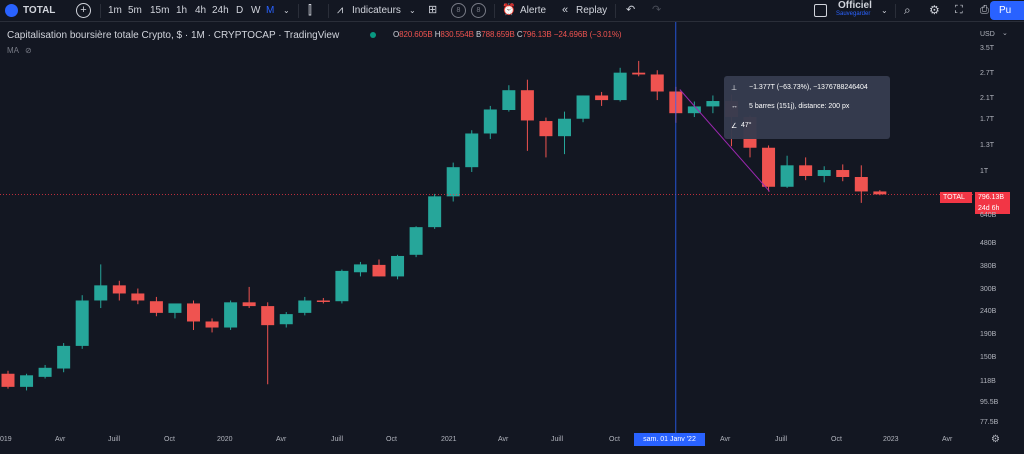  Describe the element at coordinates (987, 34) in the screenshot. I see `price-axis-currency-label: USD` at that location.